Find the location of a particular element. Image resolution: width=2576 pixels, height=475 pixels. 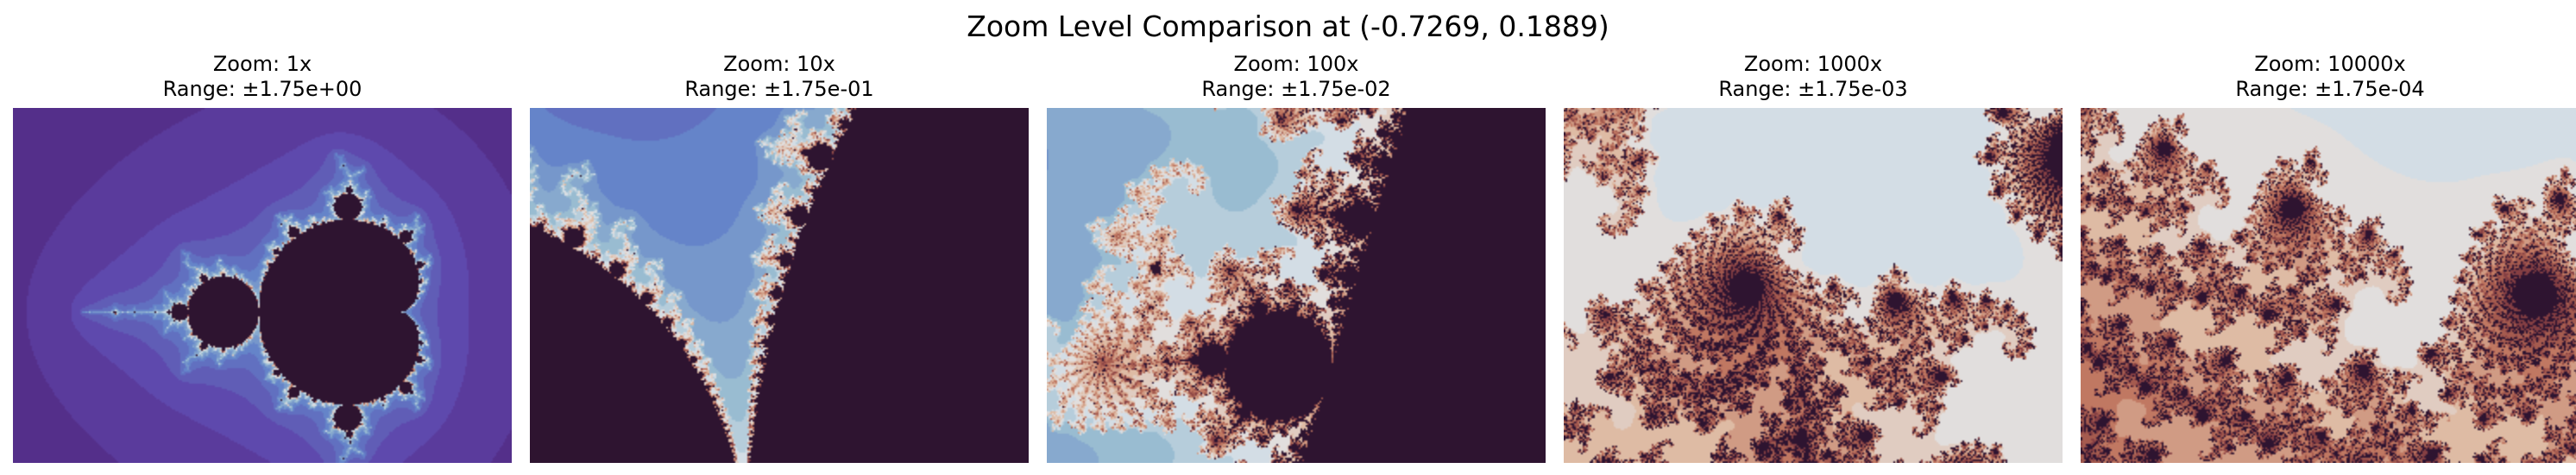

panel-title: Zoom: 100x Range: ±1.75e-02 is located at coordinates (1296, 77).